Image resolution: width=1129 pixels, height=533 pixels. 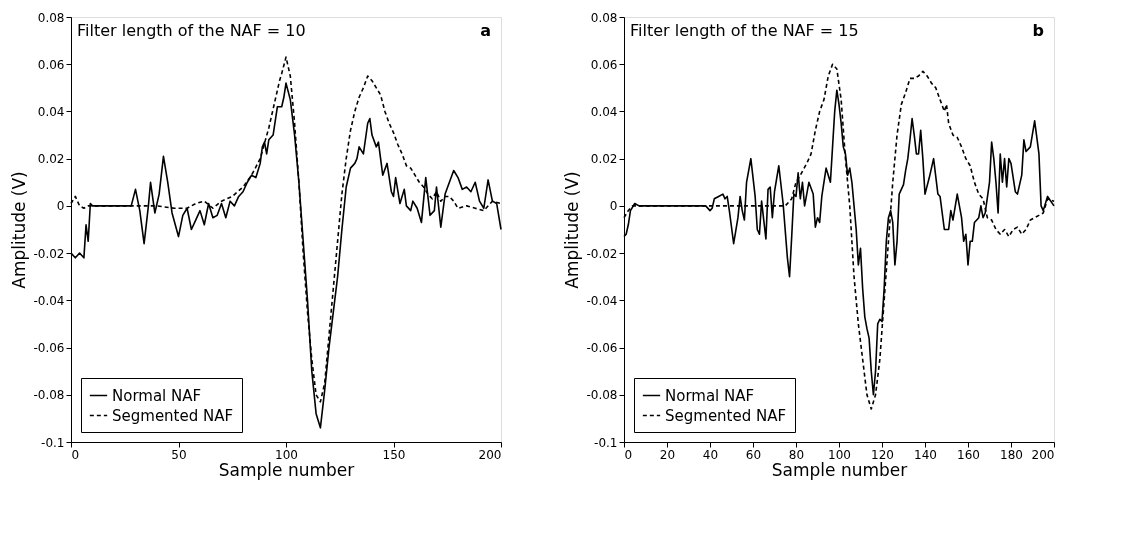 I want to click on x-tick-label: 40, so click(x=710, y=454).